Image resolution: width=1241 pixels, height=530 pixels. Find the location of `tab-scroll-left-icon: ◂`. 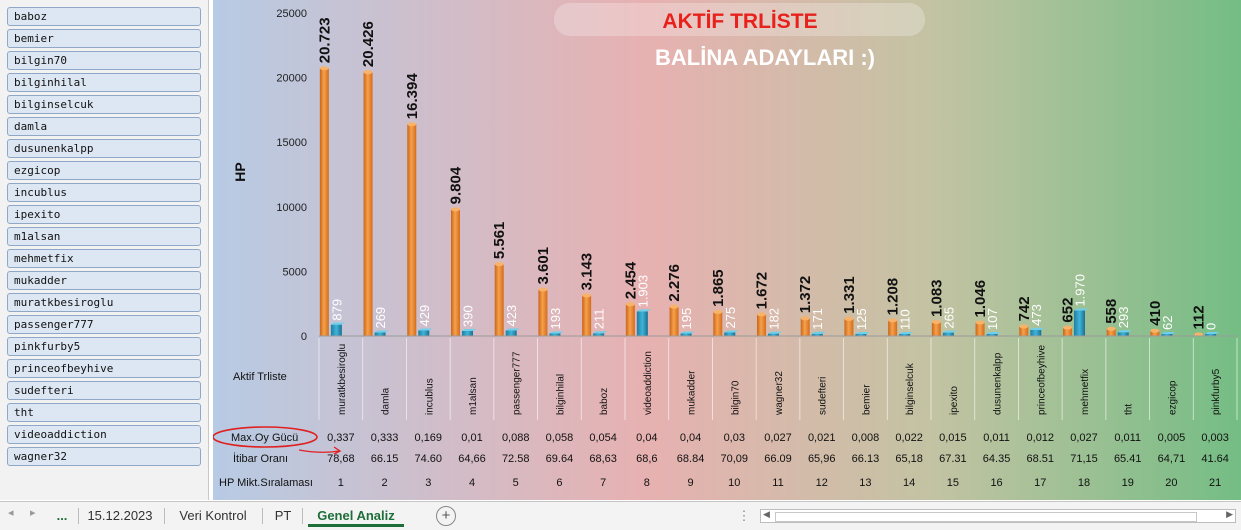

tab-scroll-left-icon: ◂ is located at coordinates (11, 513).